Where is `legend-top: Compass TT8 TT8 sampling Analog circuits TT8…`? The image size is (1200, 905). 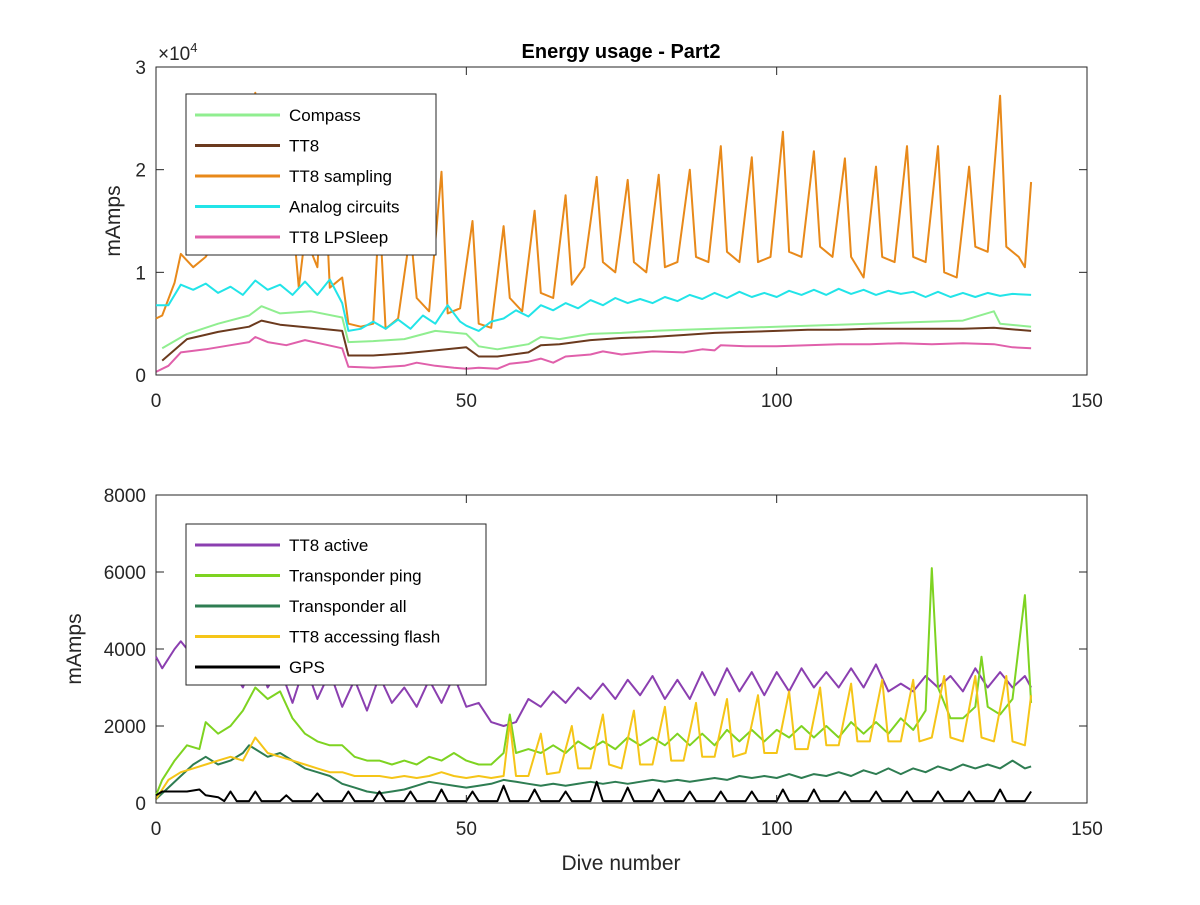 legend-top: Compass TT8 TT8 sampling Analog circuits TT8… is located at coordinates (311, 174).